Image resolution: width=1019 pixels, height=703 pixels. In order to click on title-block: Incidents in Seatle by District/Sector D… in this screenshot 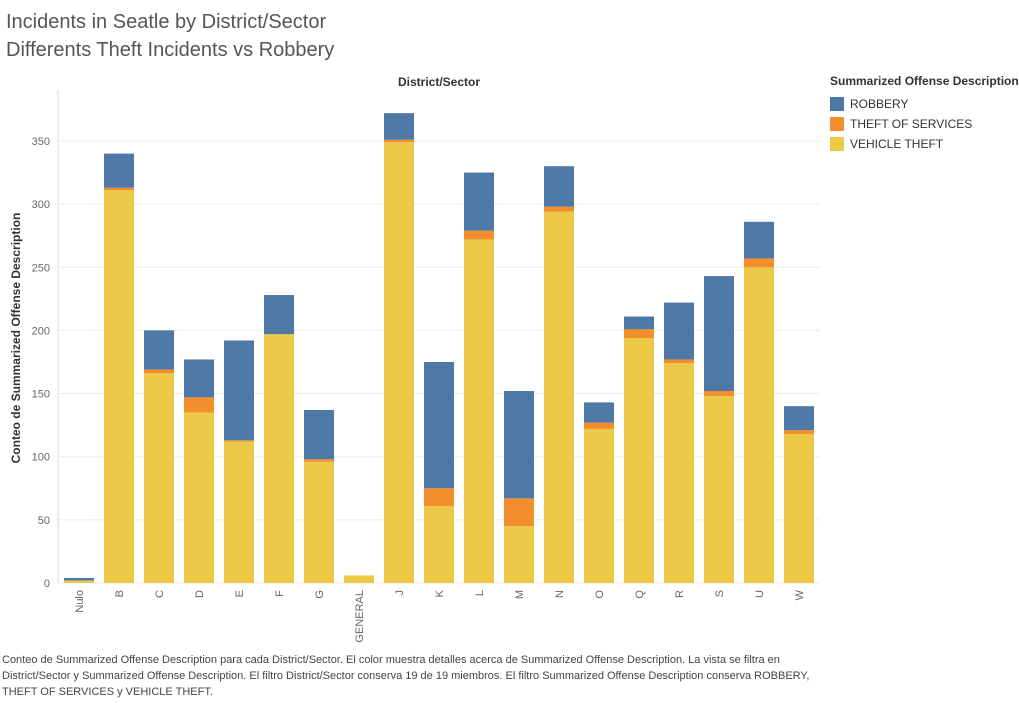, I will do `click(170, 36)`.